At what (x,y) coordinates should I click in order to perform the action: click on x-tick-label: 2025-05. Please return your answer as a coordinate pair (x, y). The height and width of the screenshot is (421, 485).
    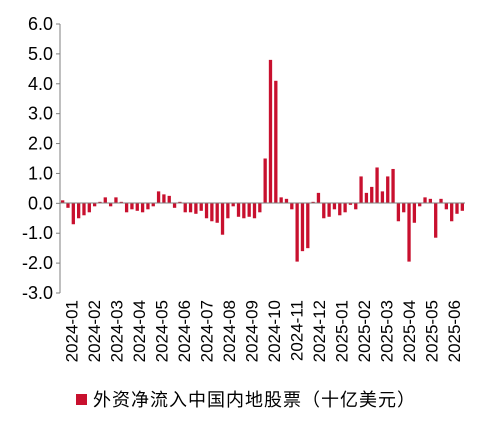
    Looking at the image, I should click on (431, 331).